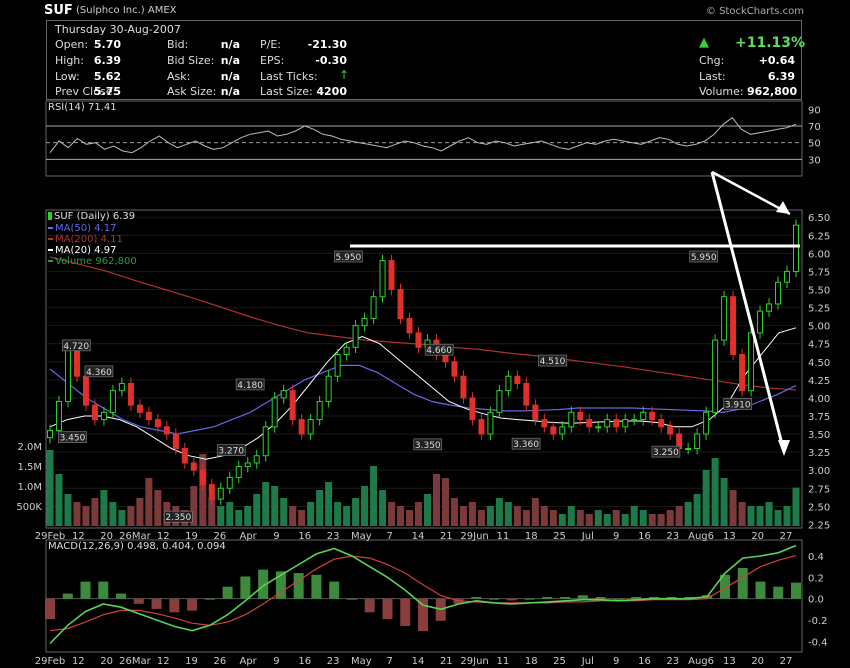 The image size is (850, 668). What do you see at coordinates (50, 536) in the screenshot?
I see `price-x-tick-label: 29Feb` at bounding box center [50, 536].